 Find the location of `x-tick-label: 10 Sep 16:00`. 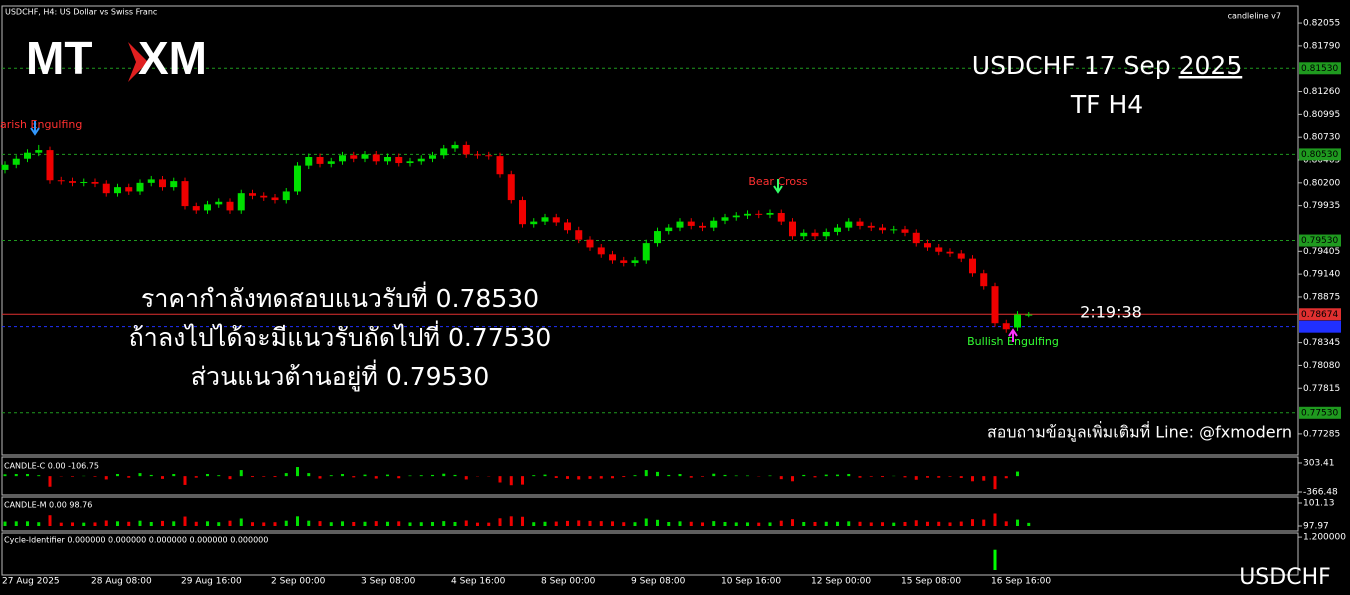

x-tick-label: 10 Sep 16:00 is located at coordinates (751, 582).